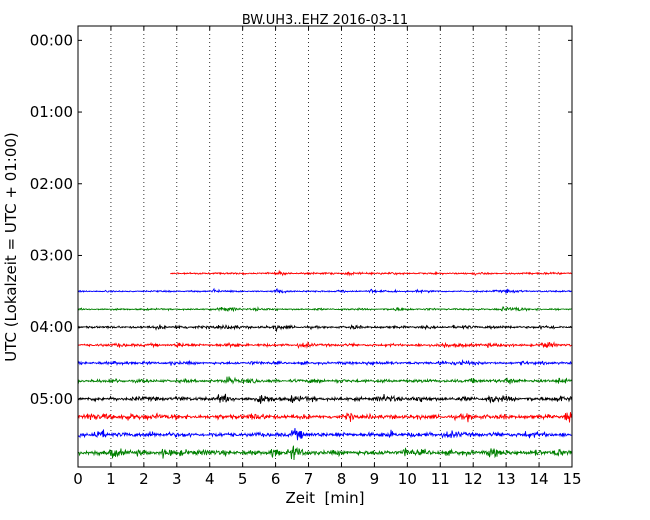 This screenshot has width=650, height=520. I want to click on x-tick-label: 10, so click(407, 479).